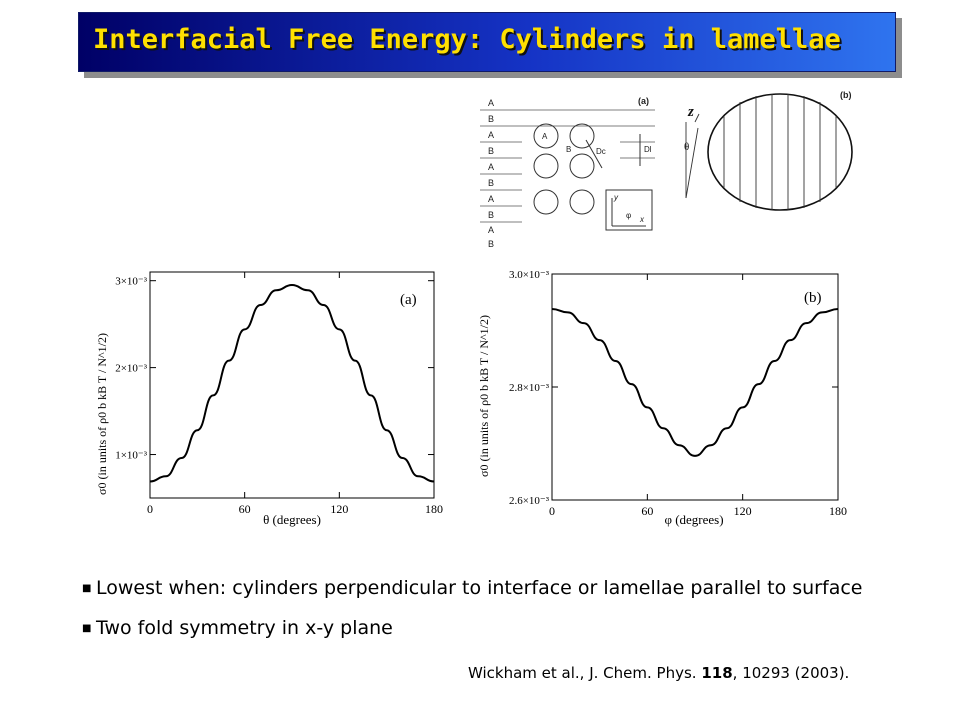 The image size is (960, 720). Describe the element at coordinates (813, 298) in the screenshot. I see `chart-b-panel-label: (b)` at that location.